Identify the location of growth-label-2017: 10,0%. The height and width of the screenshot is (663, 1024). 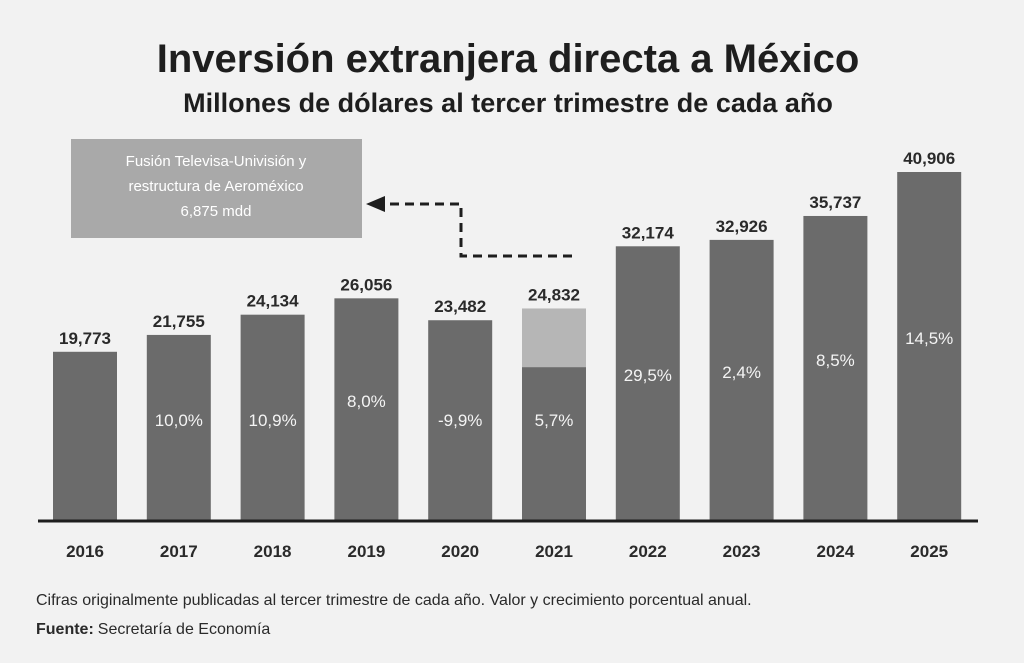
(179, 420).